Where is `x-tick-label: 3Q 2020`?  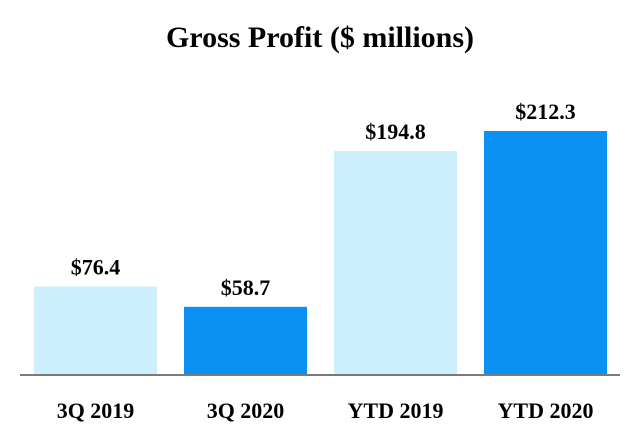
x-tick-label: 3Q 2020 is located at coordinates (246, 410).